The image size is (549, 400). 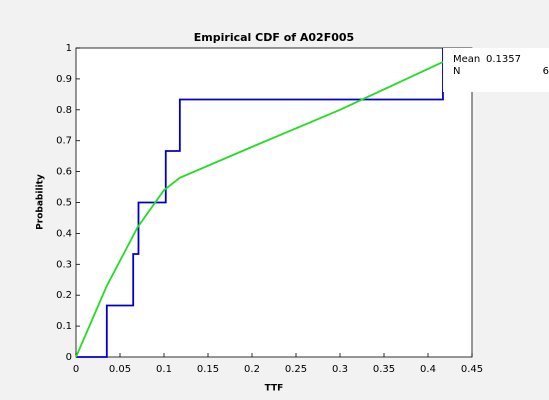 I want to click on x-tick-label: 0.35, so click(x=384, y=369).